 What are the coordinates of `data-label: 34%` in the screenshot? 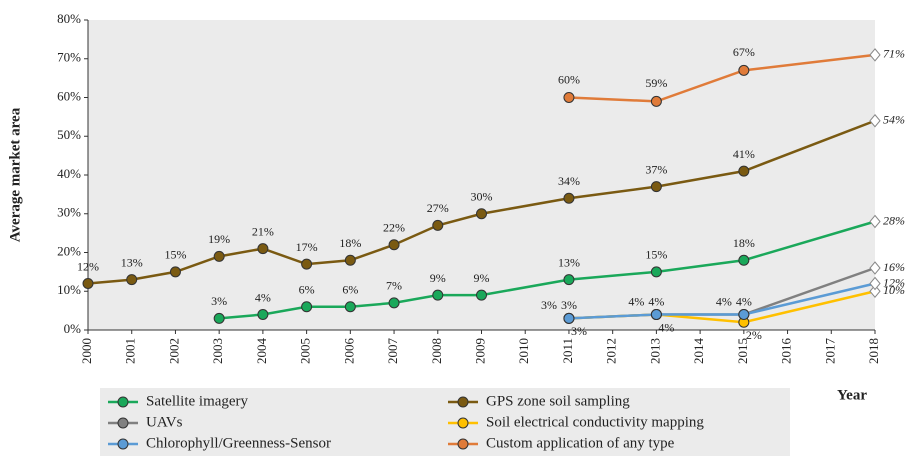 It's located at (569, 181).